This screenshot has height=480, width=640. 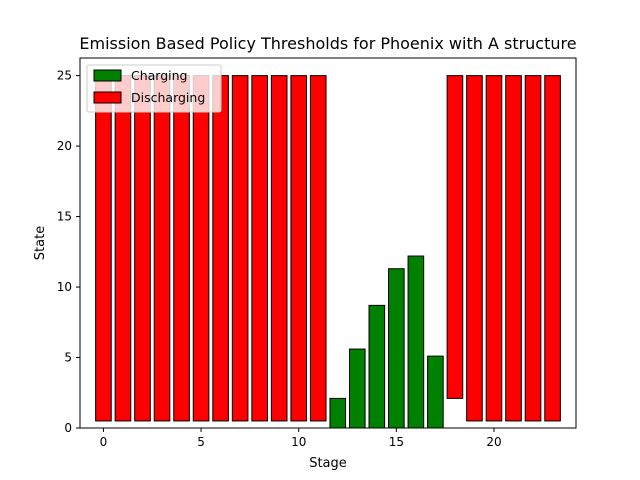 I want to click on x-tick-label: 0, so click(x=104, y=442).